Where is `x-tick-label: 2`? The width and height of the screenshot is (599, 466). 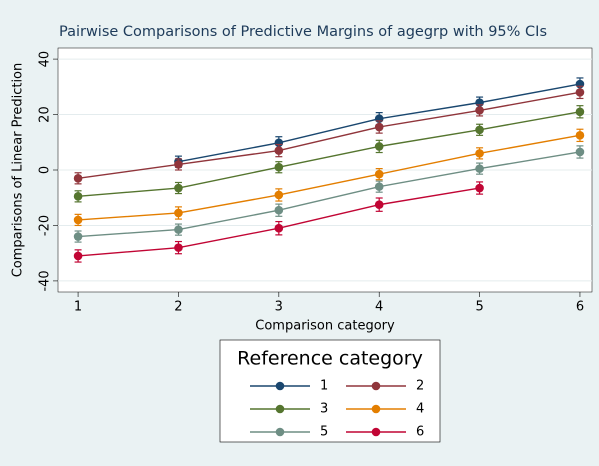 x-tick-label: 2 is located at coordinates (178, 307).